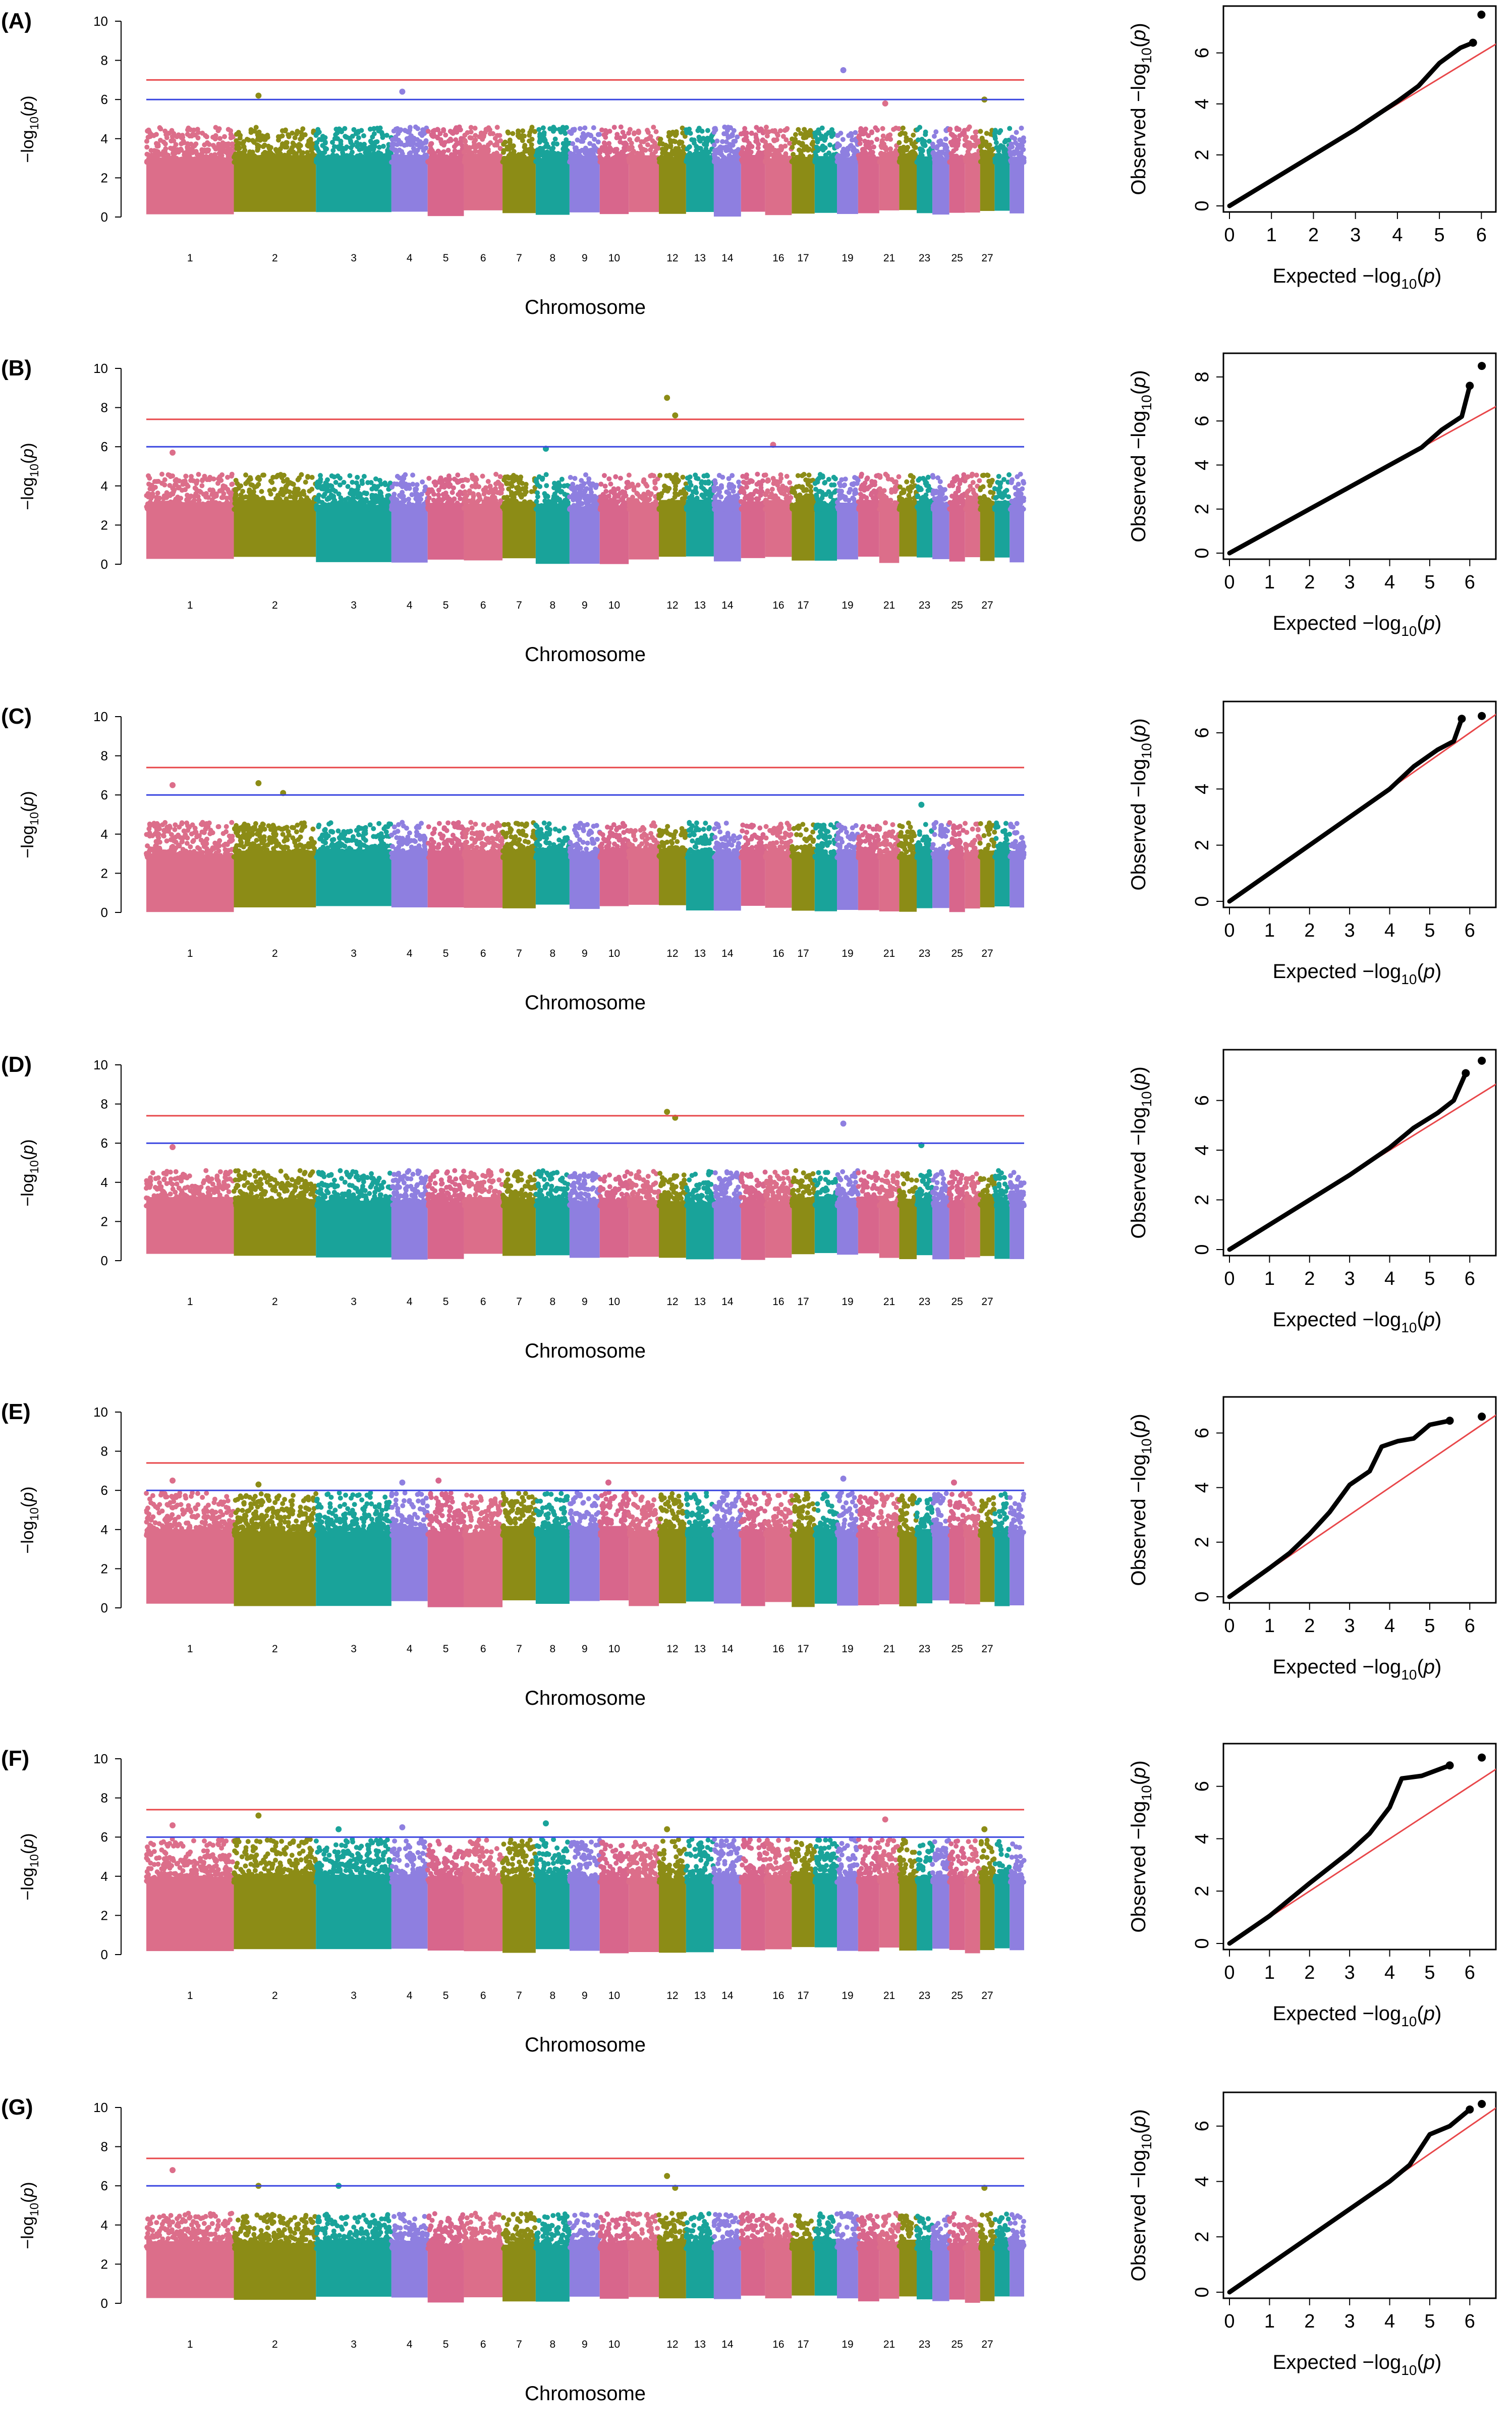  What do you see at coordinates (1482, 716) in the screenshot?
I see `qq-top-point` at bounding box center [1482, 716].